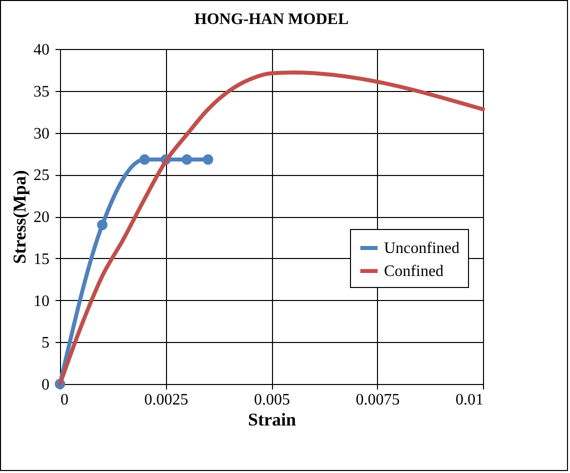 This screenshot has width=570, height=473. What do you see at coordinates (414, 271) in the screenshot?
I see `legend-label: Confined` at bounding box center [414, 271].